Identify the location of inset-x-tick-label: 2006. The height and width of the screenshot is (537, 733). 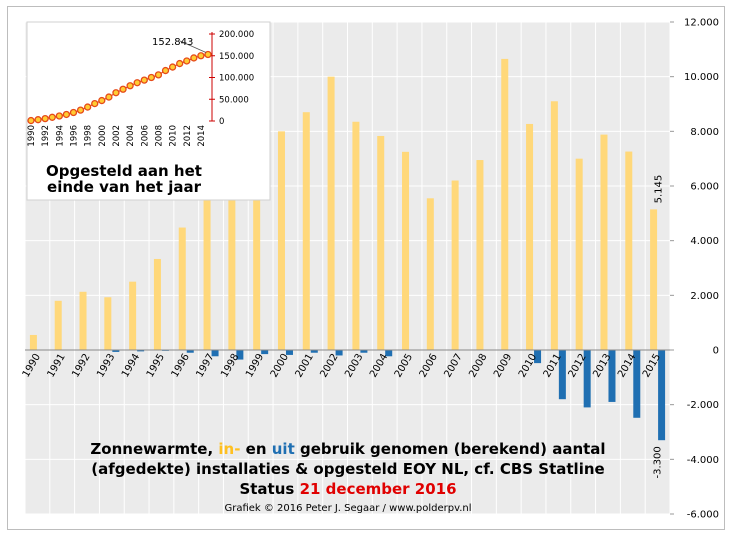
(145, 136).